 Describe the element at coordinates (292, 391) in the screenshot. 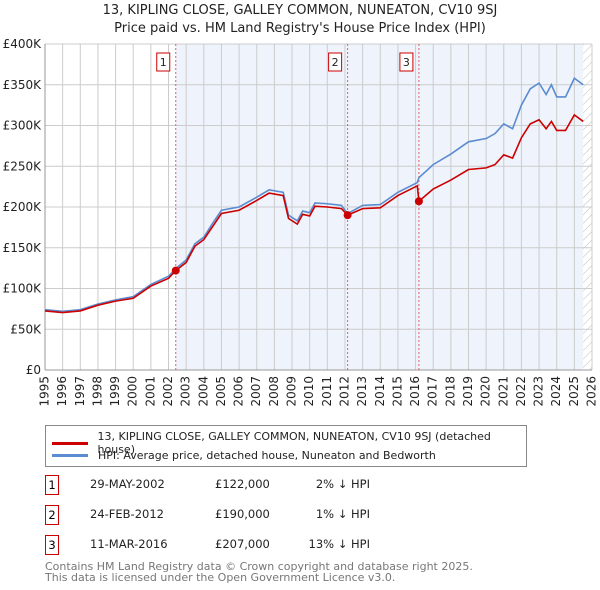

I see `x-tick-label: 2009` at that location.